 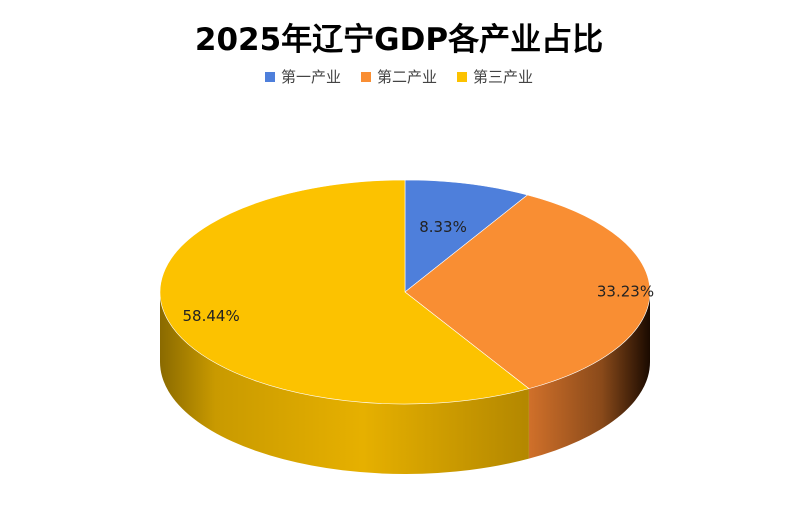 I want to click on legend: 第一产业 第二产业 第三产业, so click(x=399, y=76).